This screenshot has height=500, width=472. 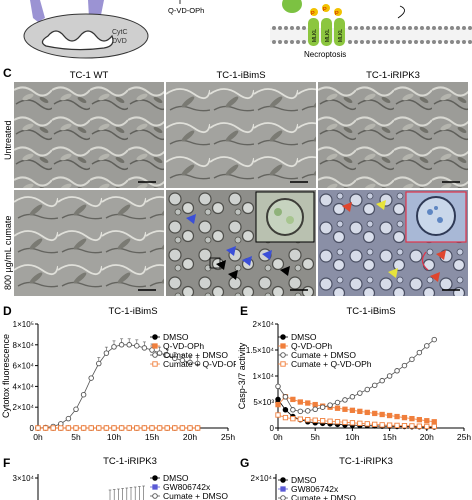 I want to click on micrograph-wt-untreated, so click(x=89, y=135).